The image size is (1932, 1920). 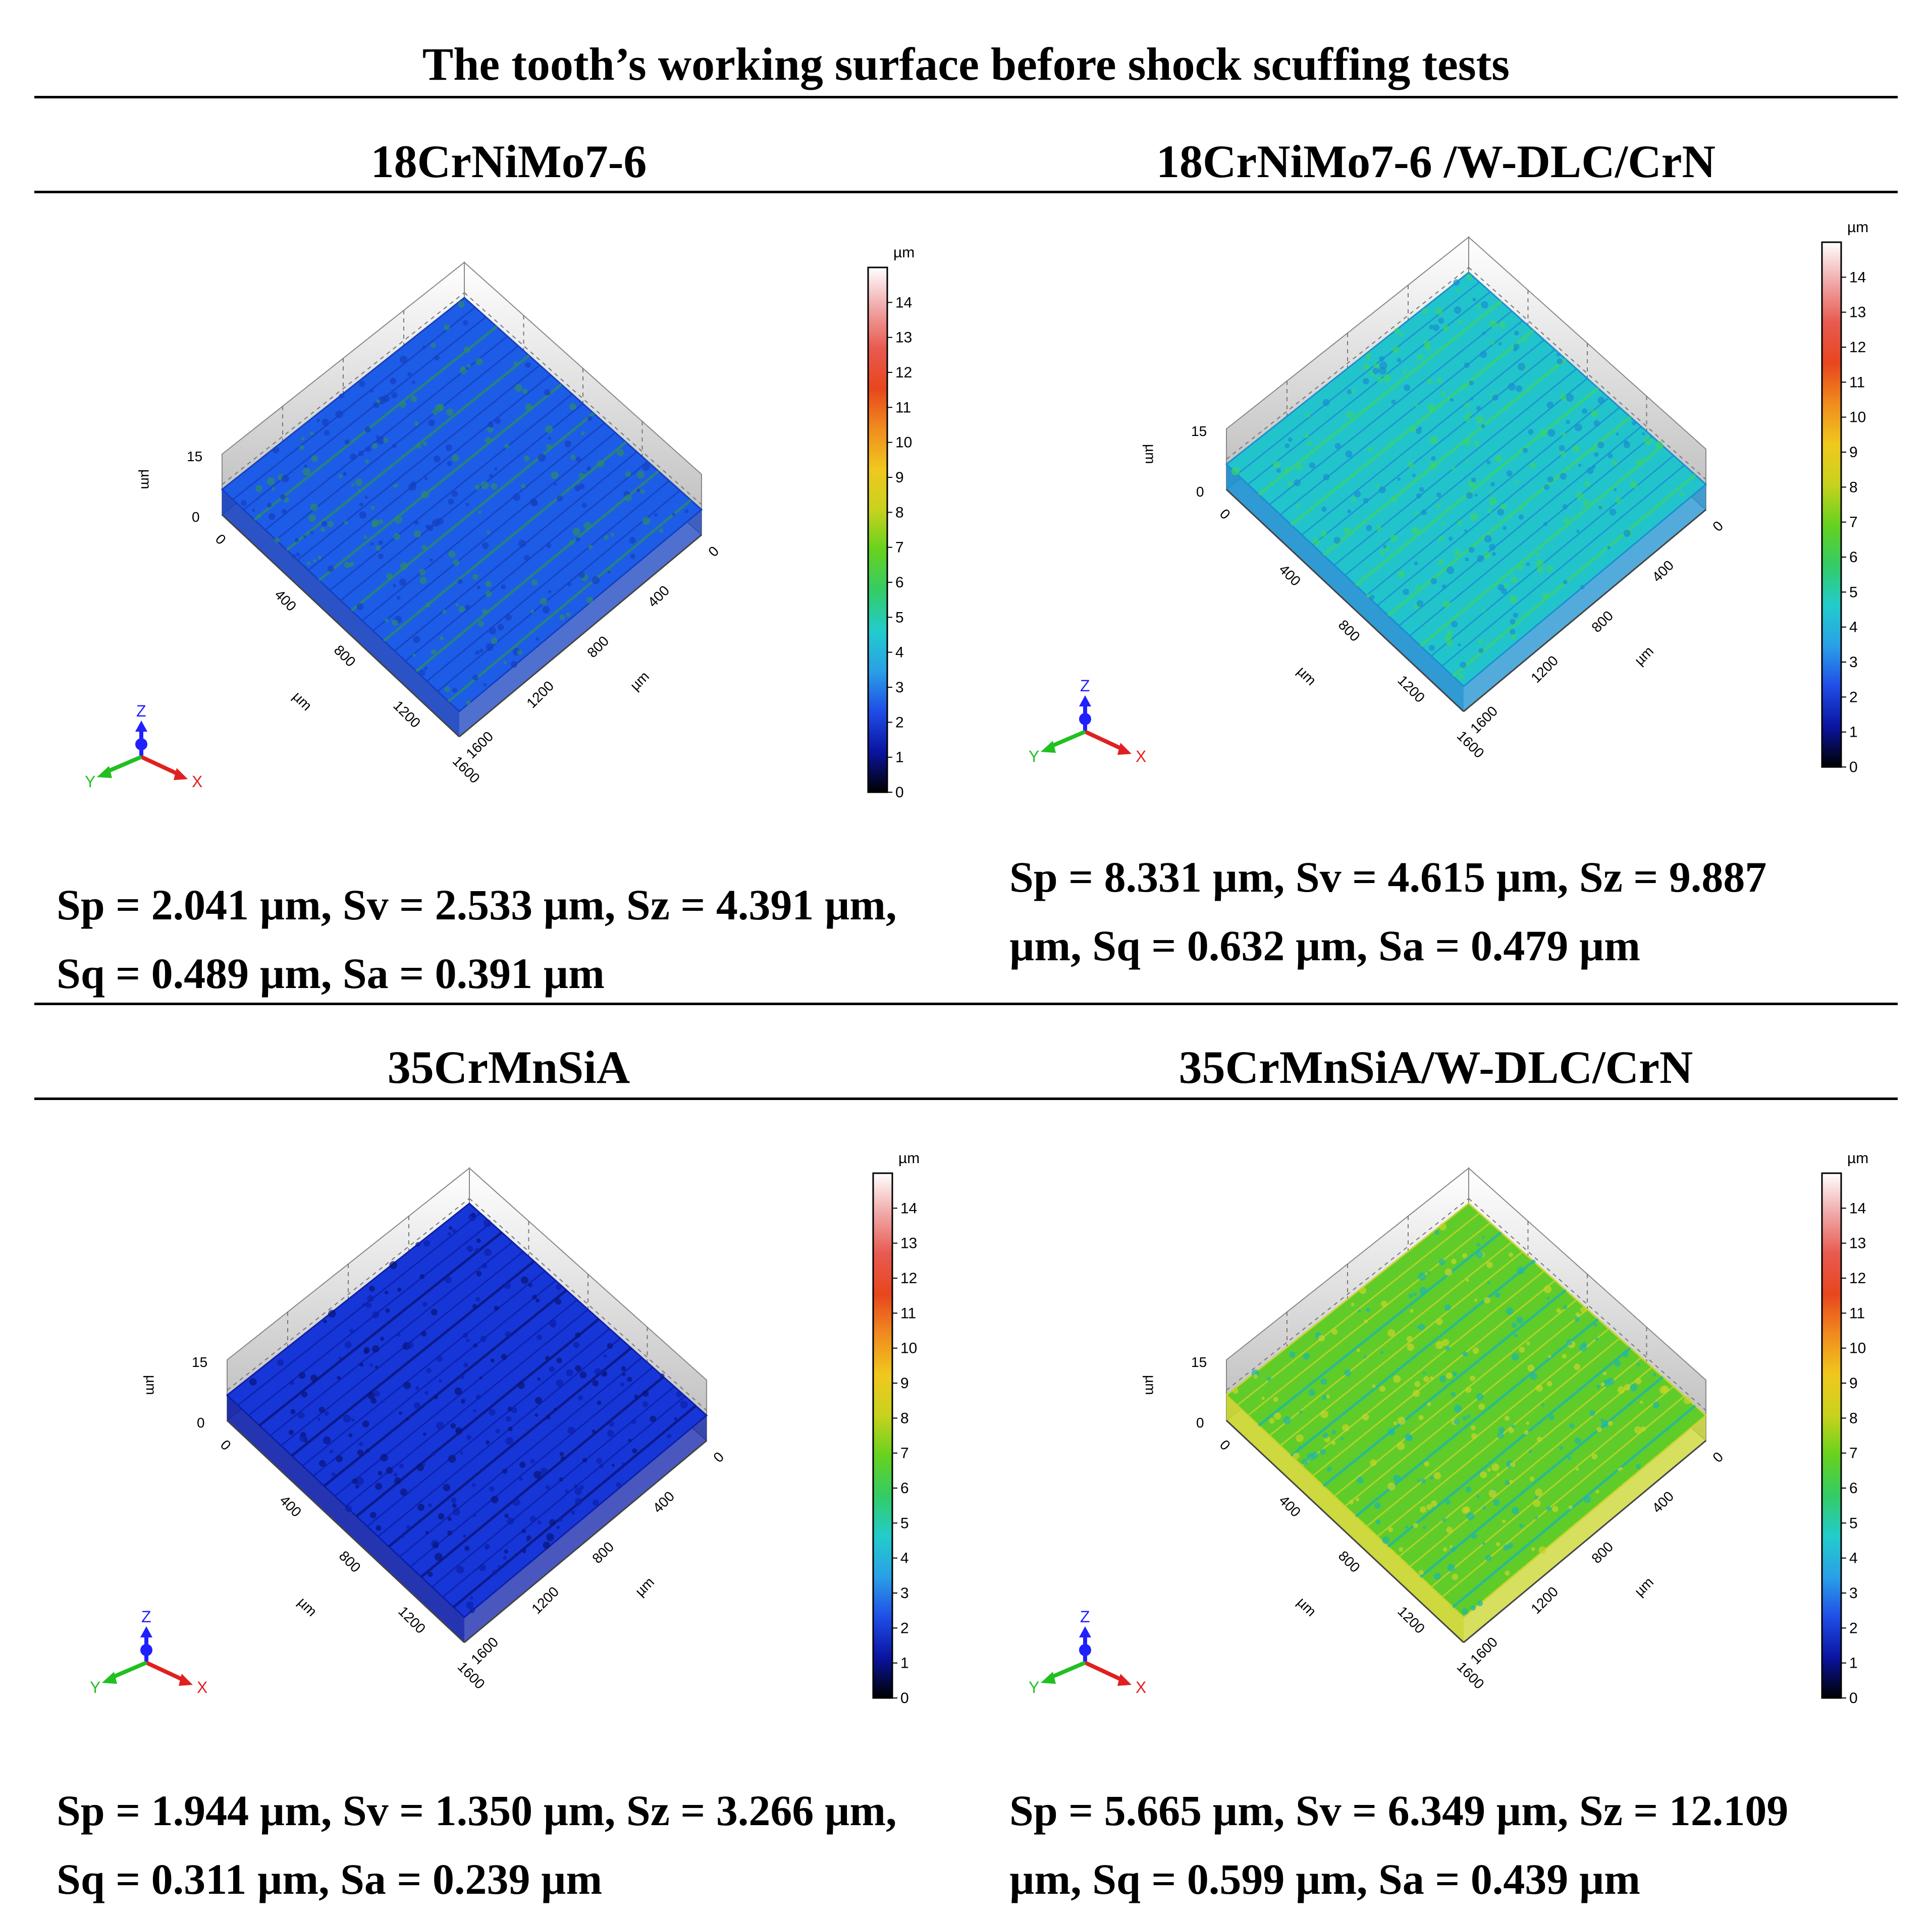 I want to click on title-rule, so click(x=966, y=97).